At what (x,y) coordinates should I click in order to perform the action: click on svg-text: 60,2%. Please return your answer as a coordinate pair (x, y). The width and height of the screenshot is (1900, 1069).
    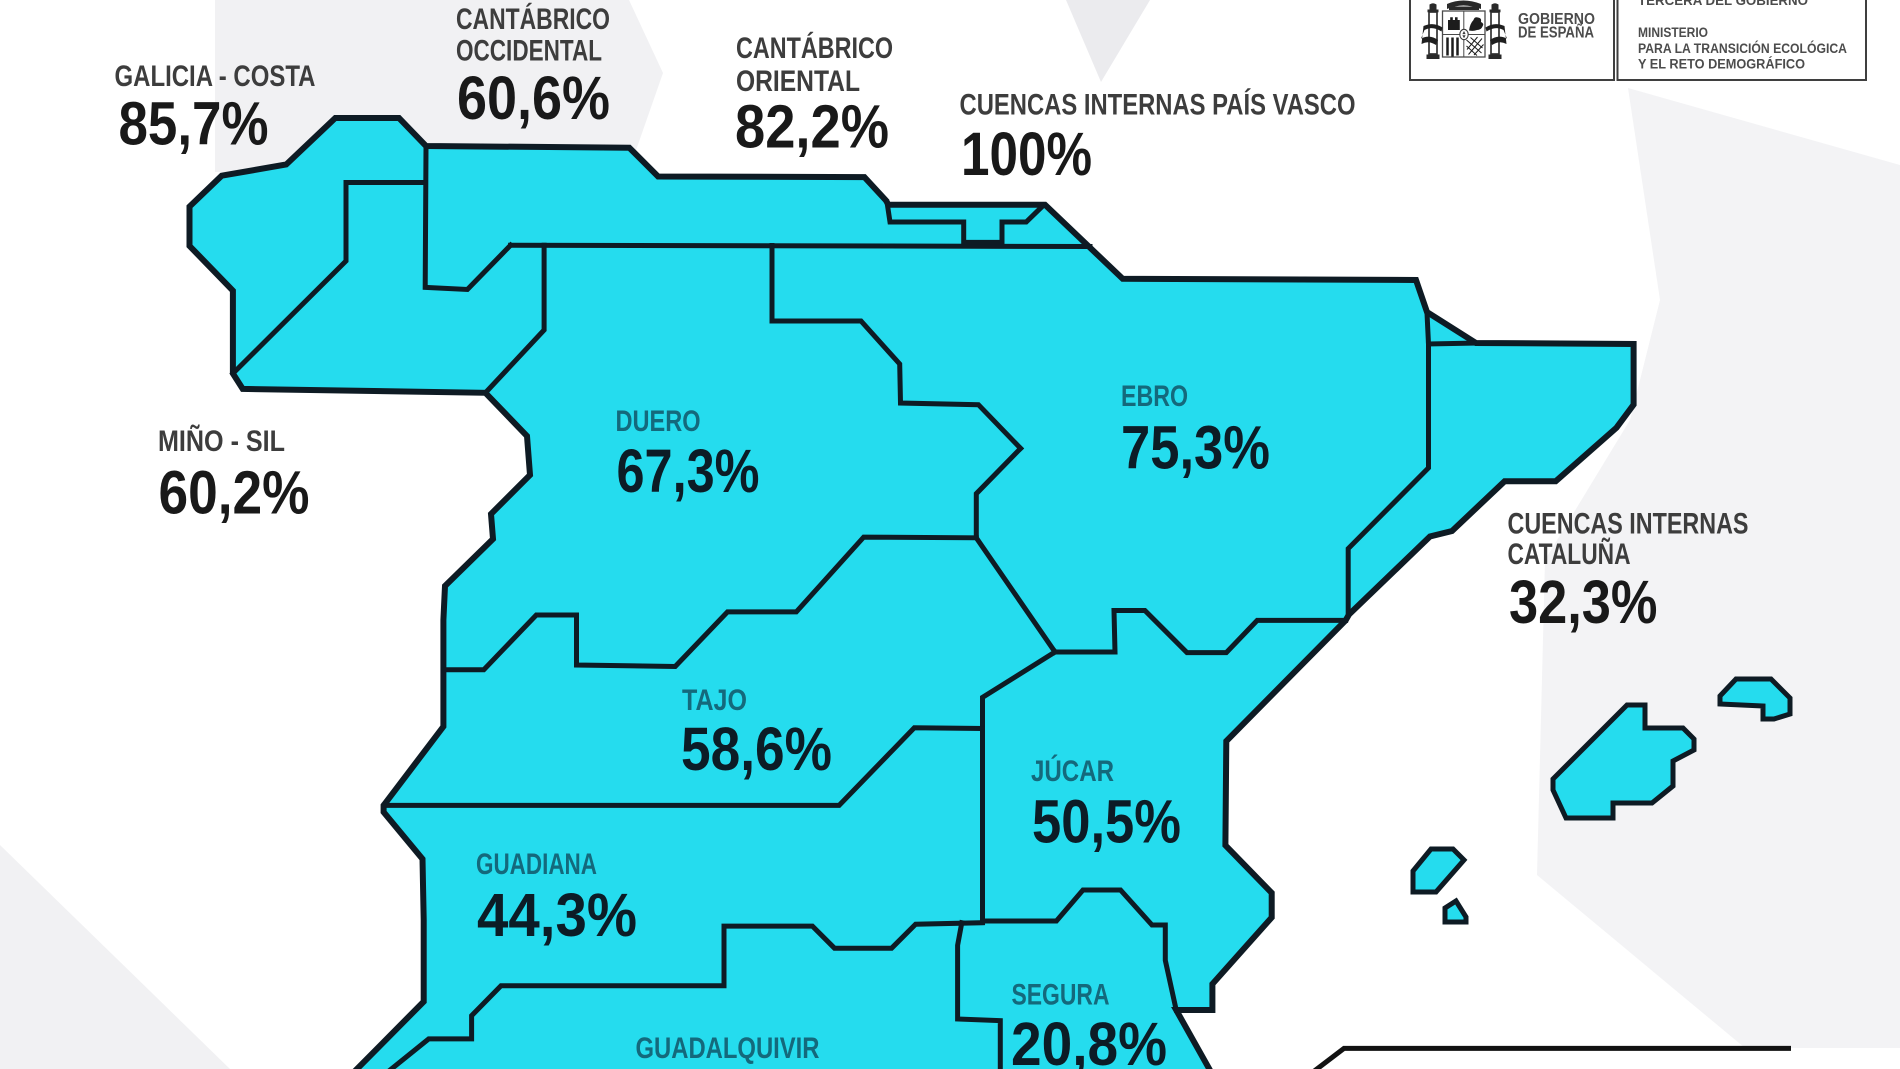
    Looking at the image, I should click on (234, 493).